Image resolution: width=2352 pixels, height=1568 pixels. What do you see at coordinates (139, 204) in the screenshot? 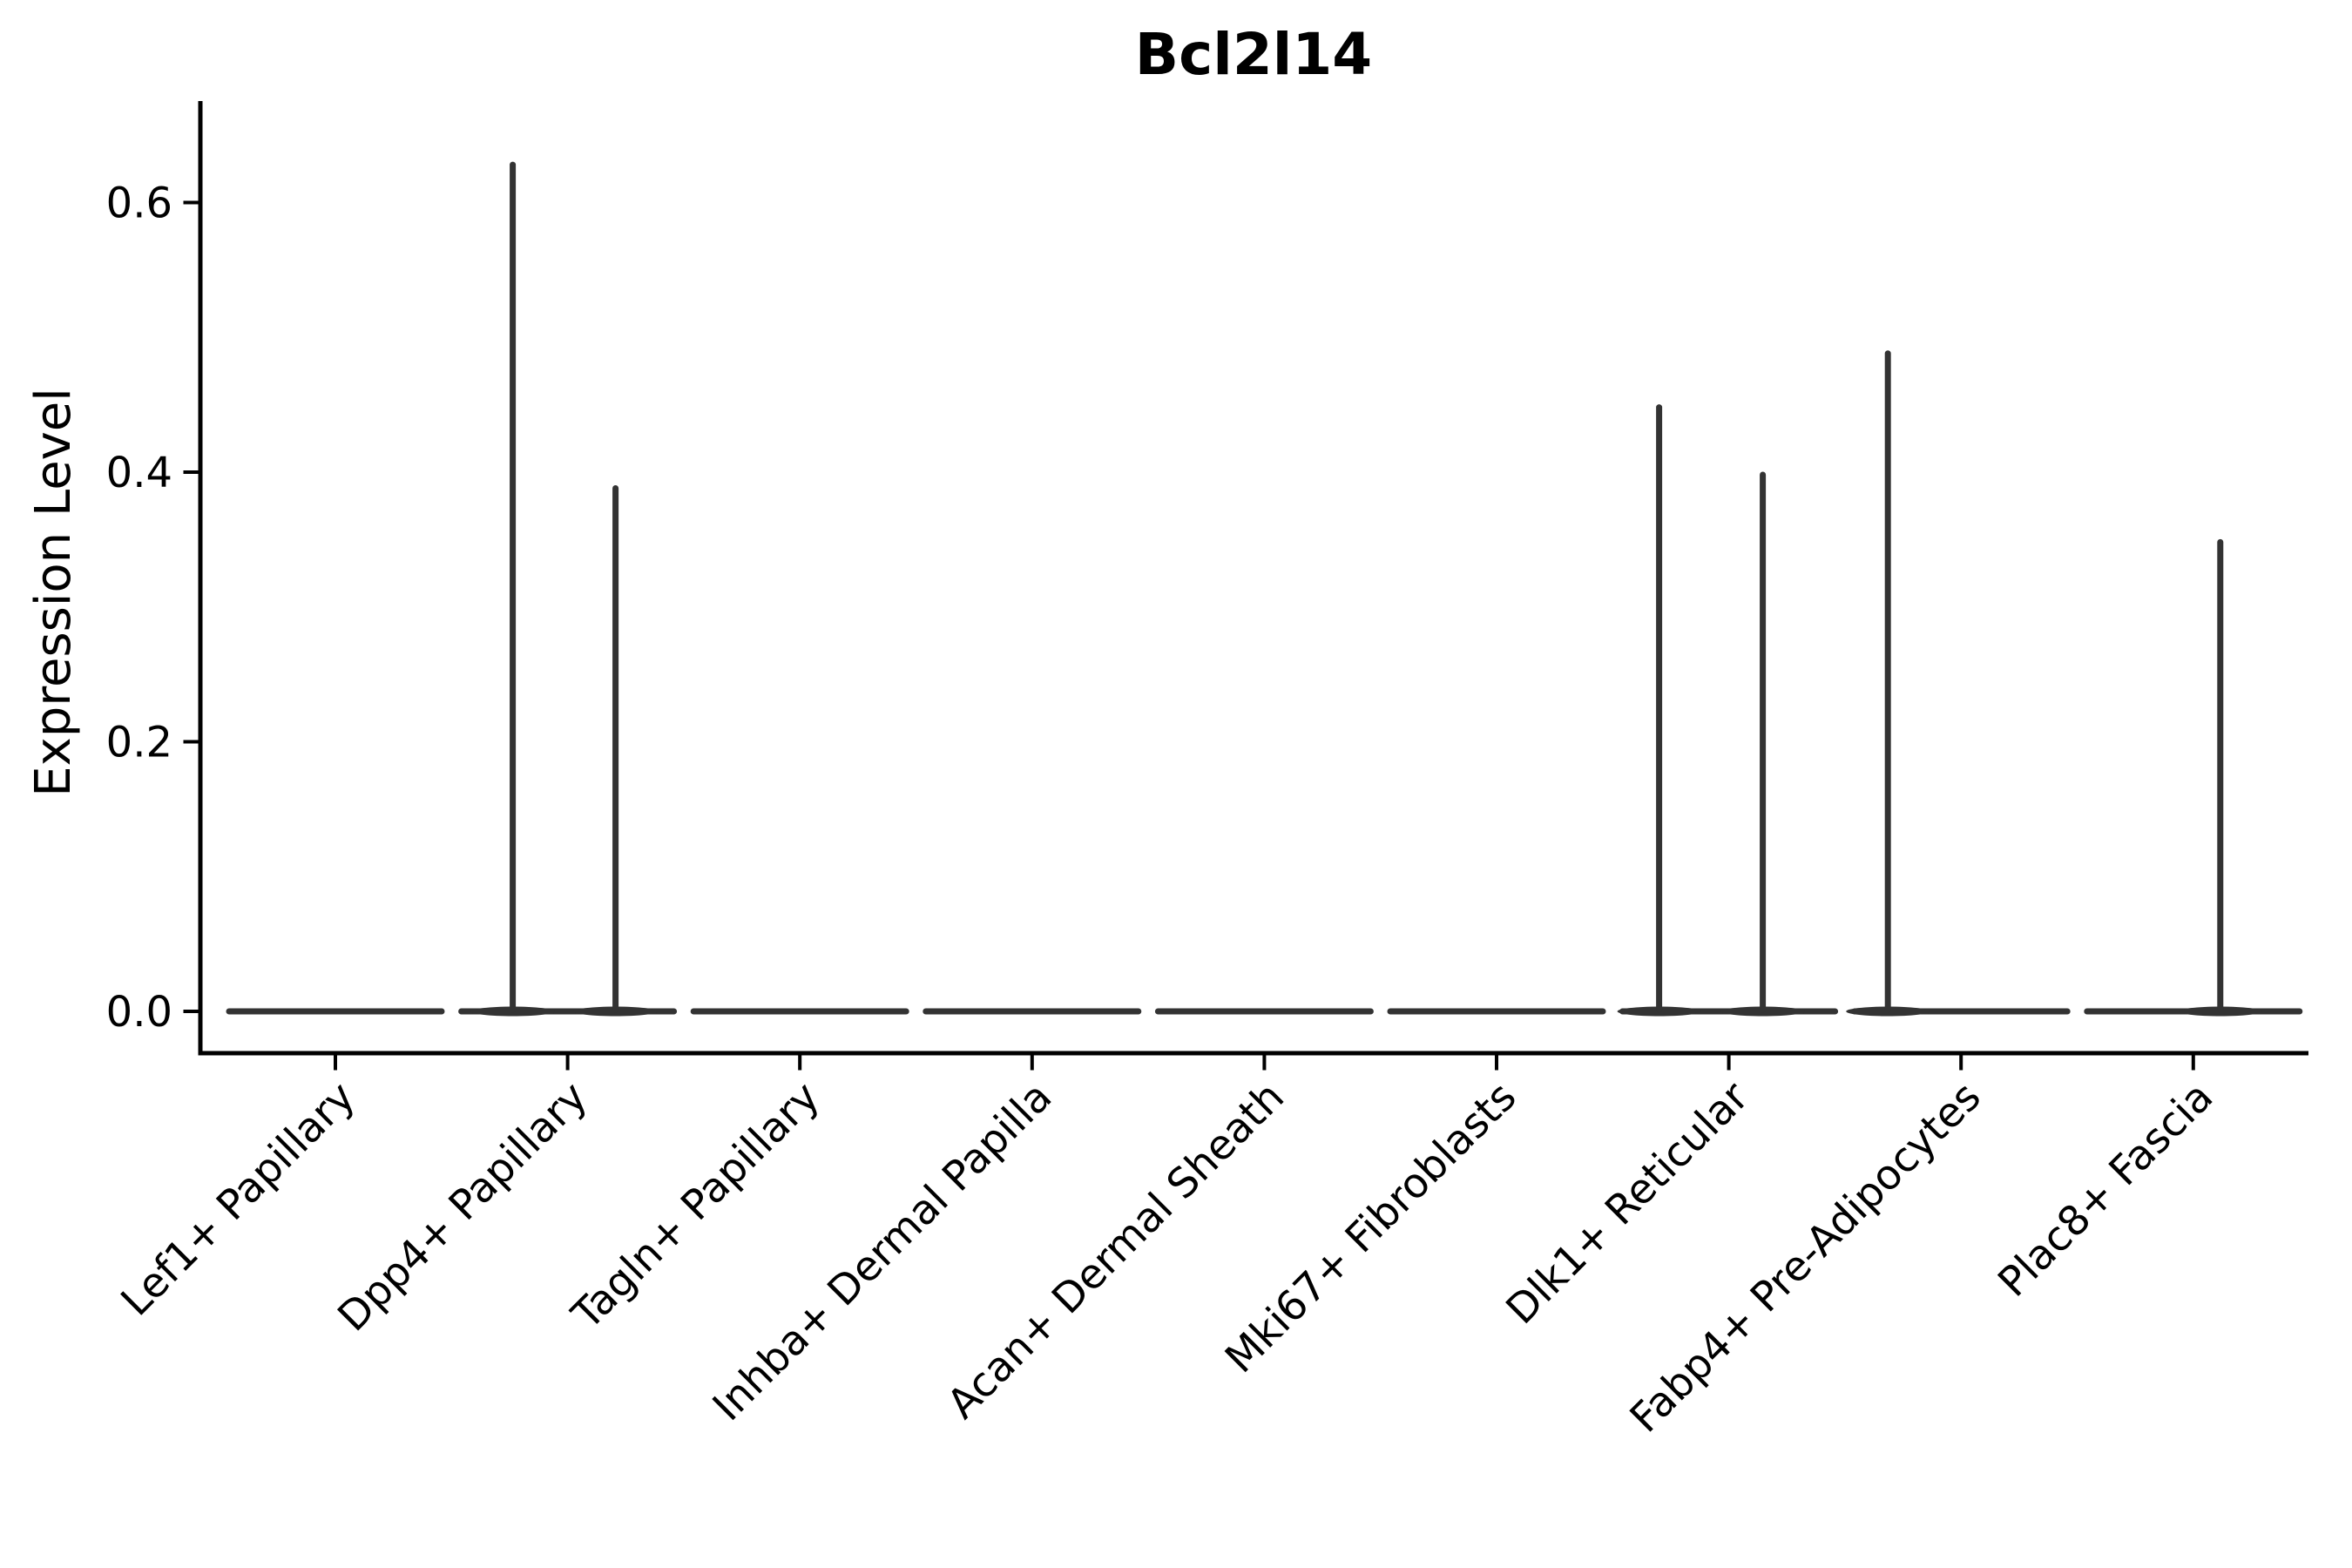
I see `y-tick-label: 0.6` at bounding box center [139, 204].